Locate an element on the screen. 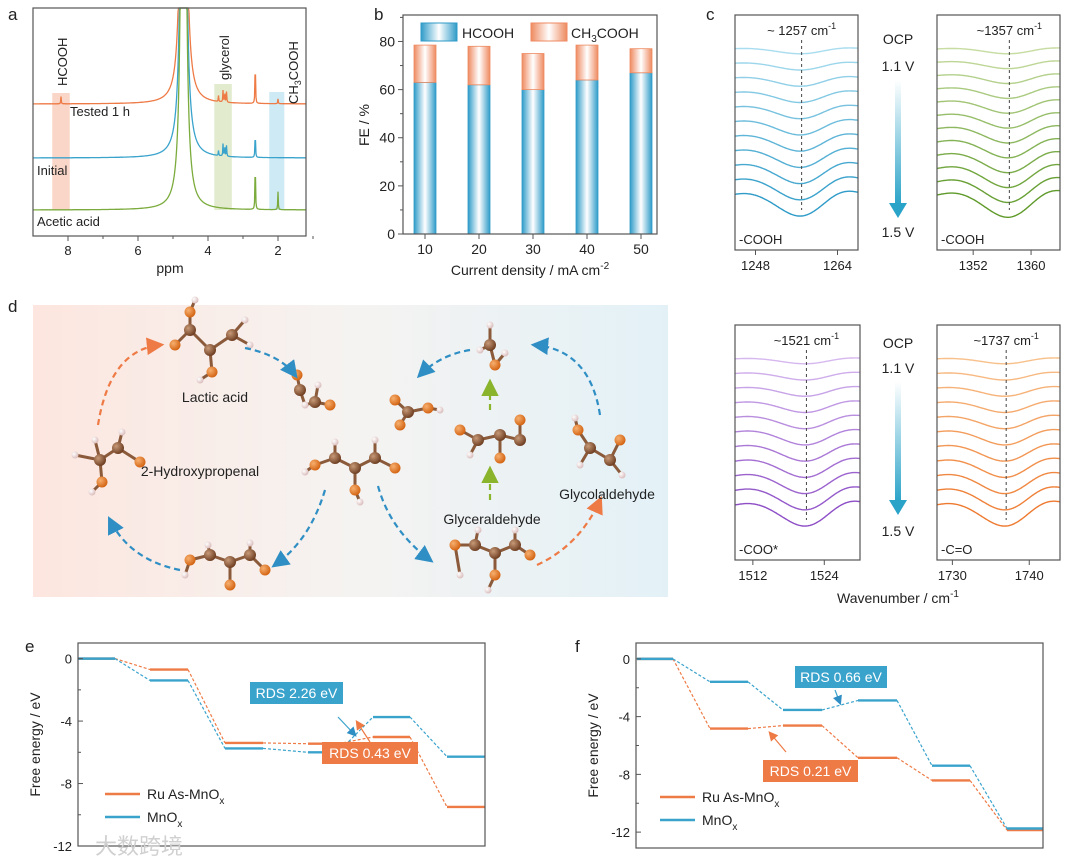 The height and width of the screenshot is (860, 1080). x-tick-label: 40 is located at coordinates (587, 249).